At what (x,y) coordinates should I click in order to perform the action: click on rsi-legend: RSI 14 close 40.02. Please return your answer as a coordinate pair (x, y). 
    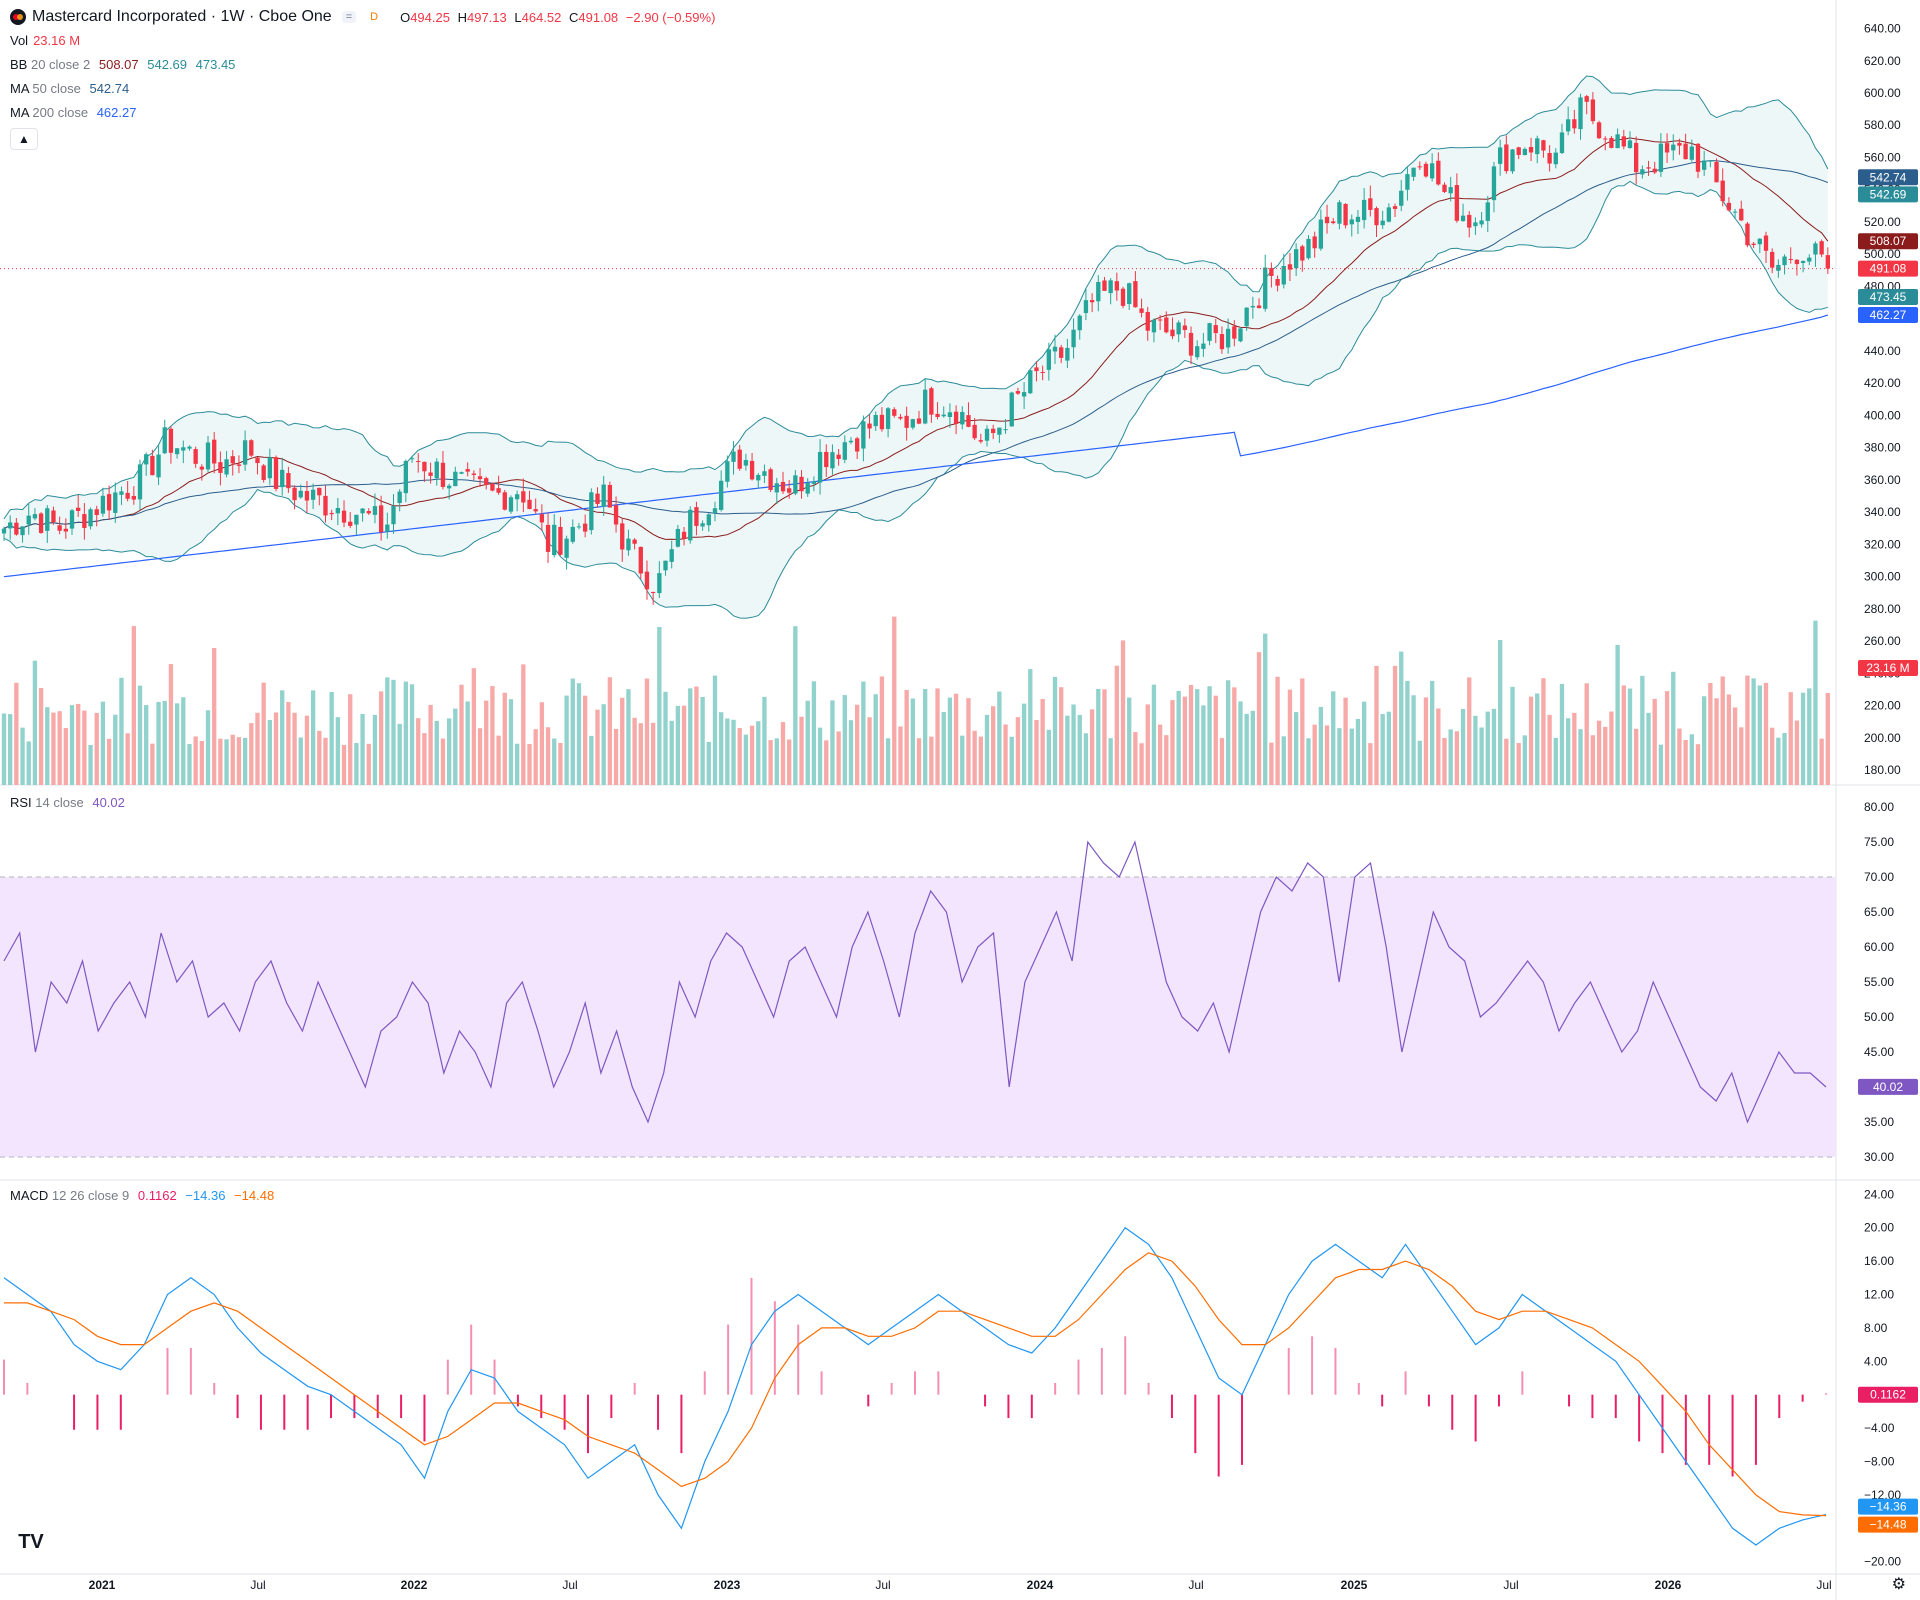
    Looking at the image, I should click on (67, 802).